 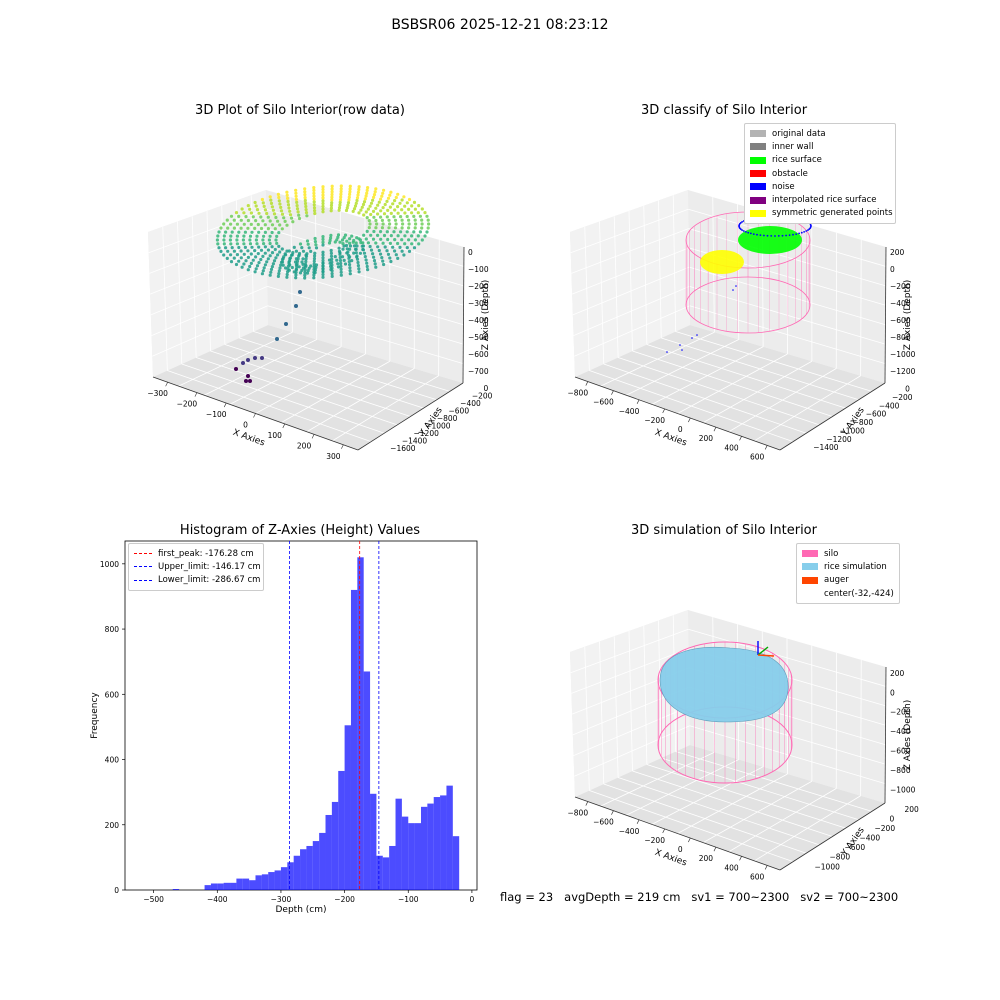 What do you see at coordinates (197, 580) in the screenshot?
I see `legend-item-lower-limit: Lower_limit: -286.67 cm` at bounding box center [197, 580].